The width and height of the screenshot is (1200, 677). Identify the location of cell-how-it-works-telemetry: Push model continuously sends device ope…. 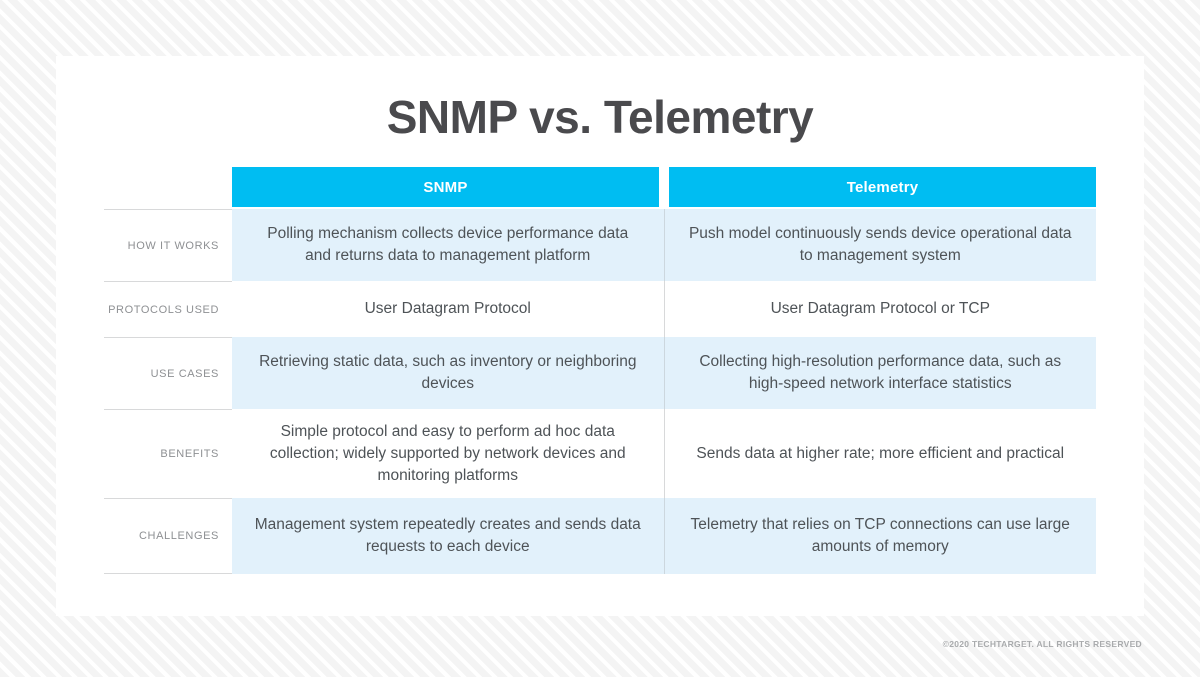
(880, 245).